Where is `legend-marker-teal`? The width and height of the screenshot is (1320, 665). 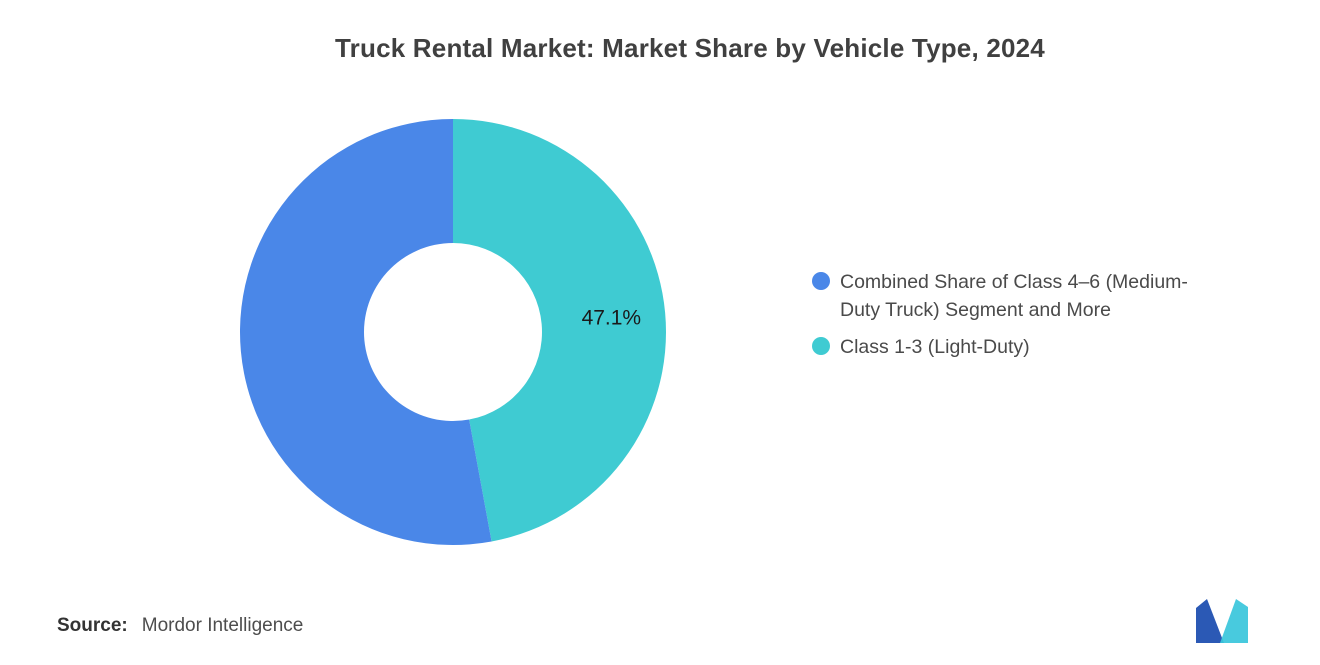 legend-marker-teal is located at coordinates (821, 346).